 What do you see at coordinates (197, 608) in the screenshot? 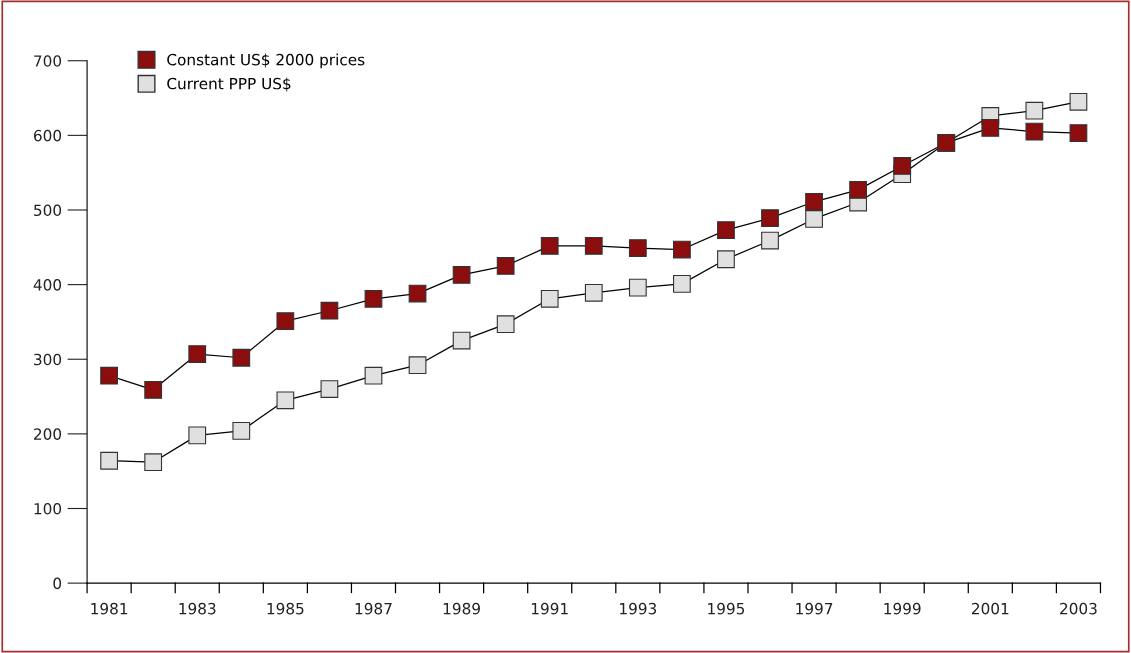
I see `x-tick-label: 1983` at bounding box center [197, 608].